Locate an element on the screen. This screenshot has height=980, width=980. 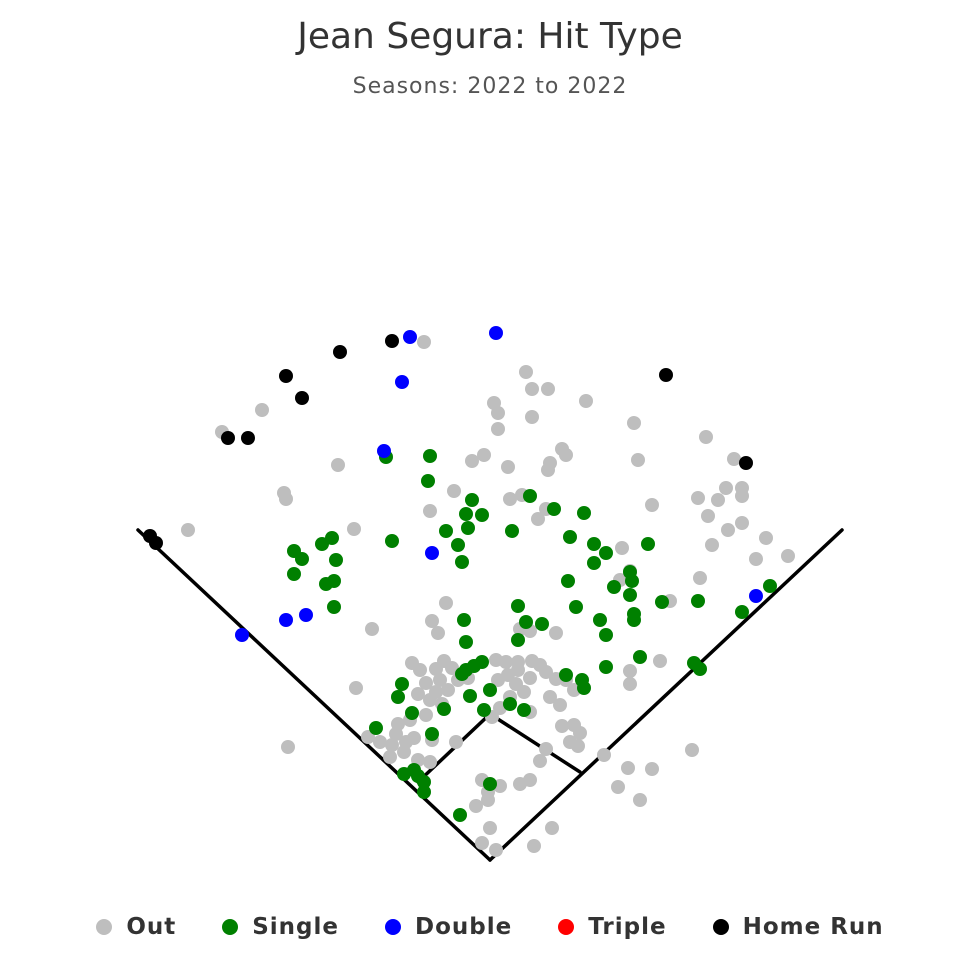
legend-item: Single is located at coordinates (280, 927).